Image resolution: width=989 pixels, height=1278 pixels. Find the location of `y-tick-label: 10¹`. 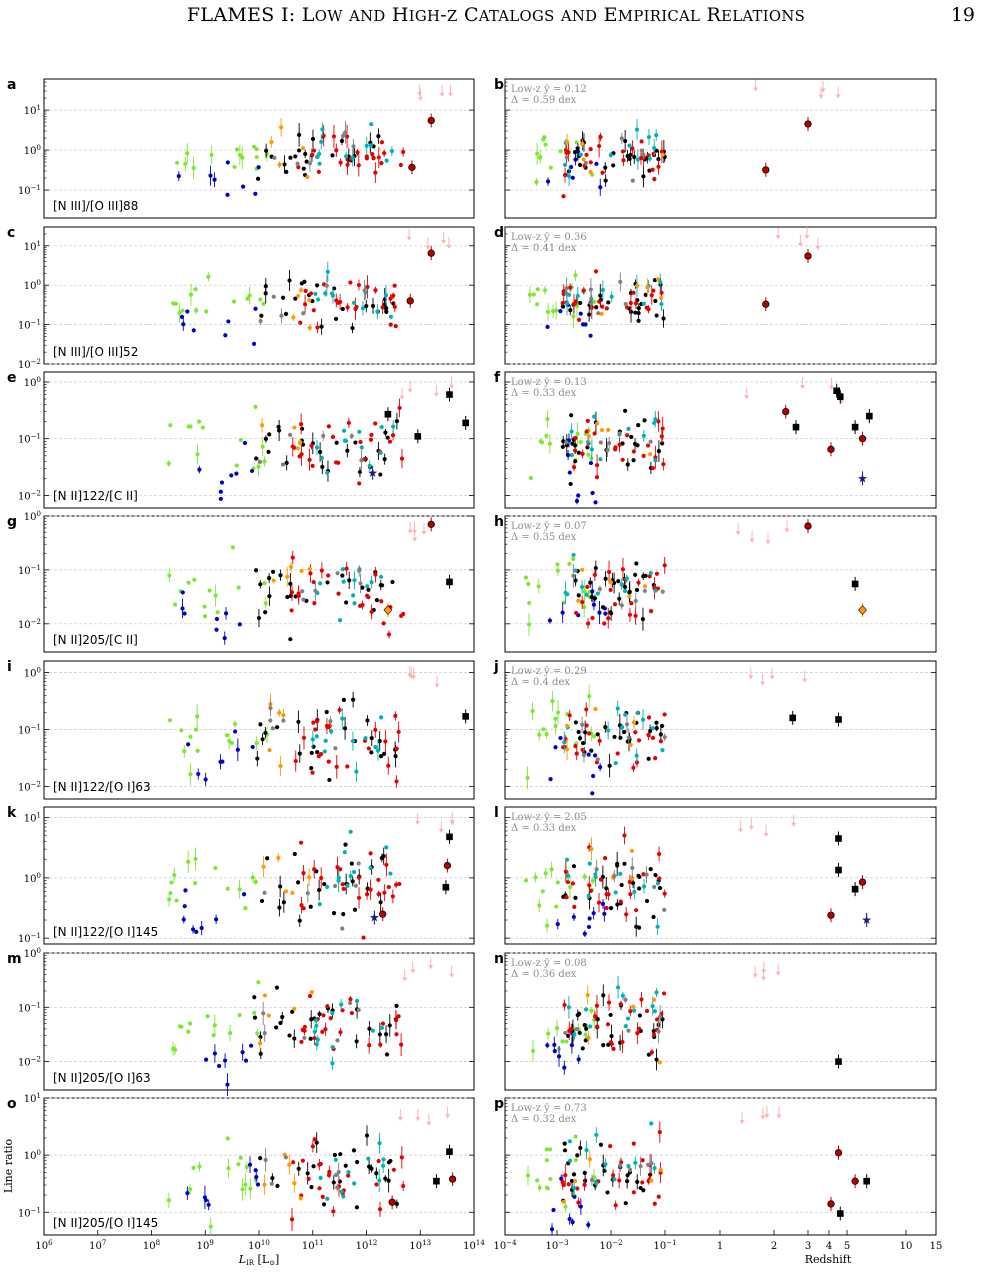

y-tick-label: 10¹ is located at coordinates (32, 246).